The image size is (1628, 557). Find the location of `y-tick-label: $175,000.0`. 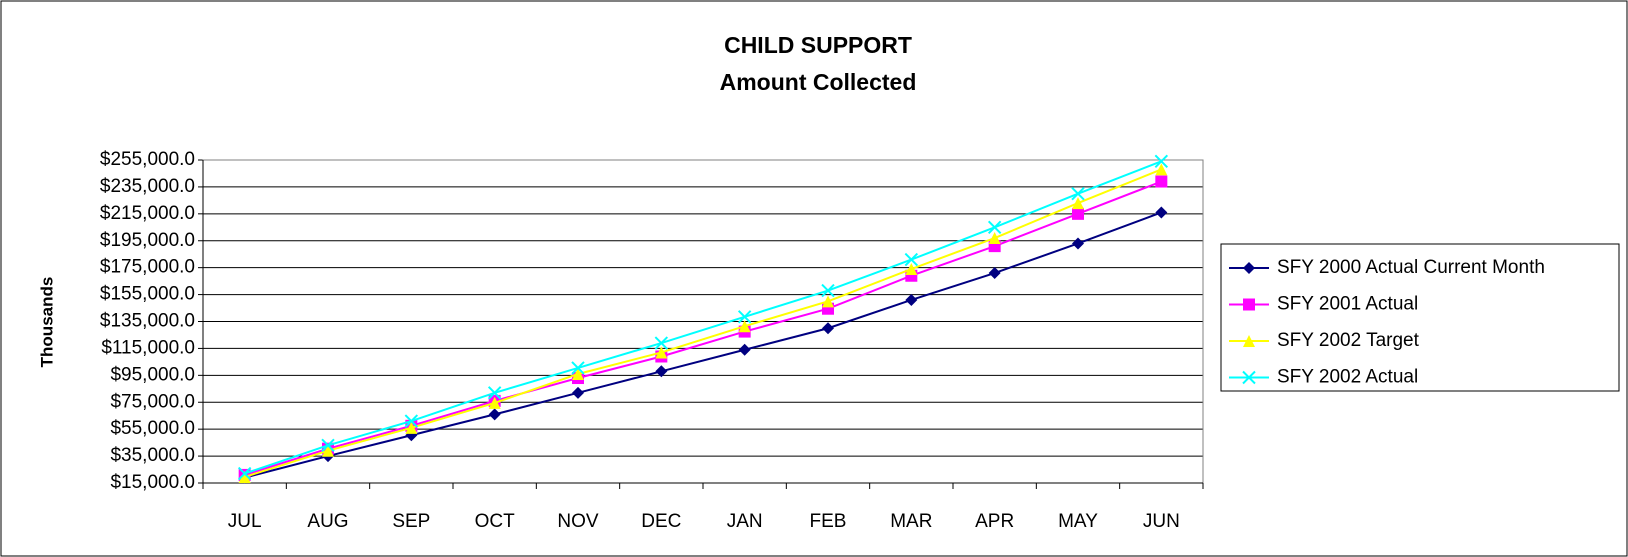

y-tick-label: $175,000.0 is located at coordinates (147, 267).